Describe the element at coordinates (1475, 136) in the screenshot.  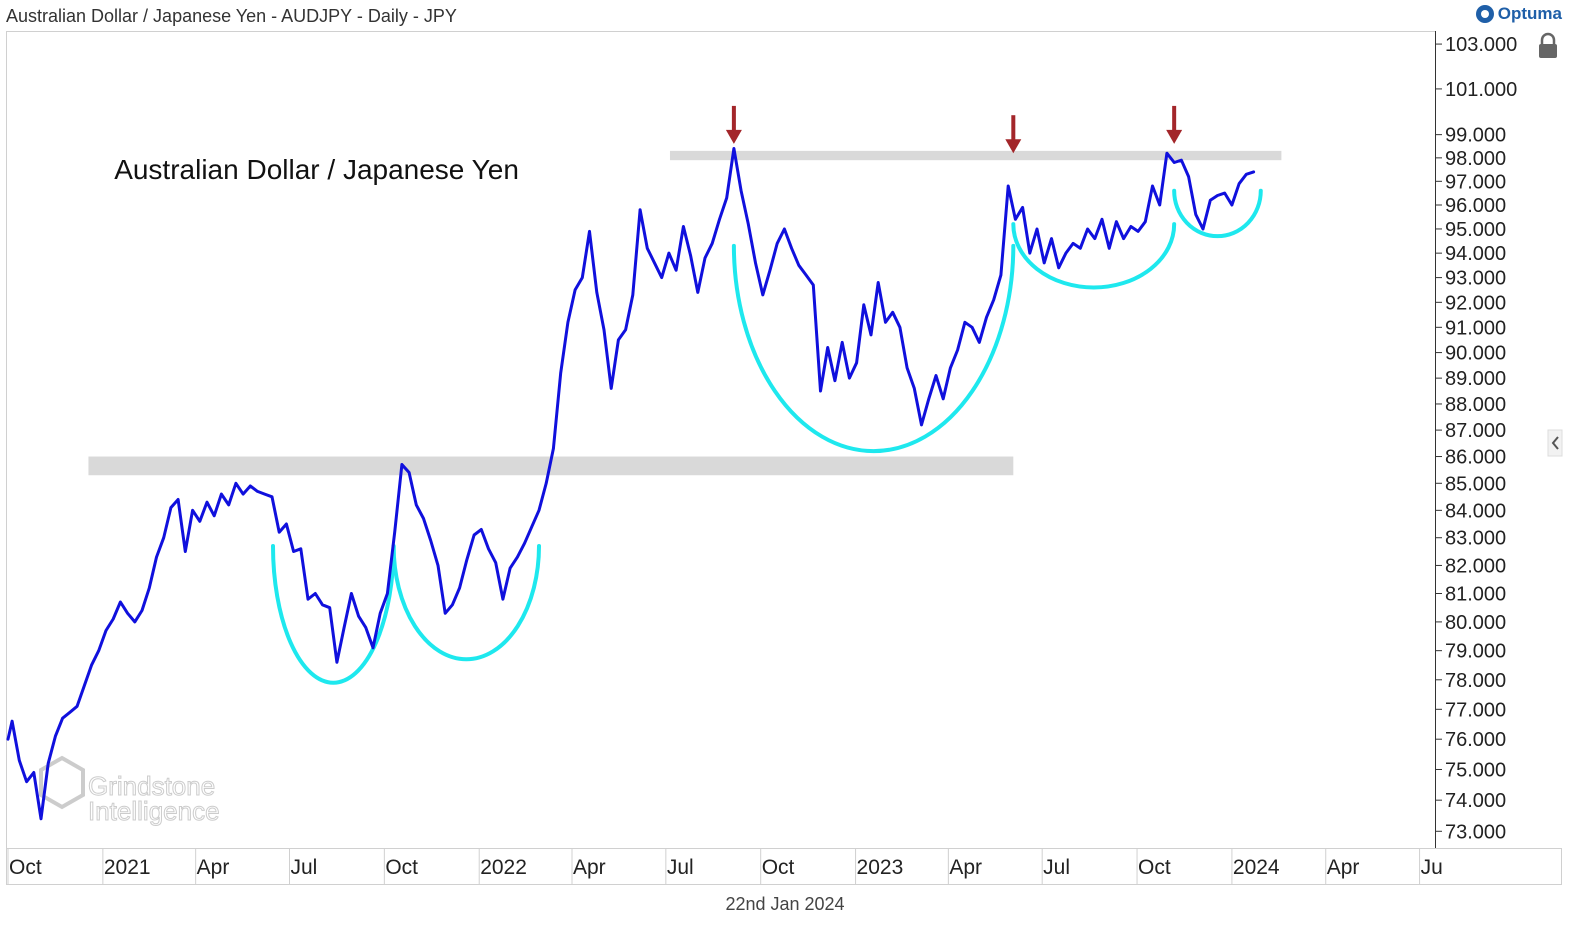
I see `y-tick-label: 99.000` at that location.